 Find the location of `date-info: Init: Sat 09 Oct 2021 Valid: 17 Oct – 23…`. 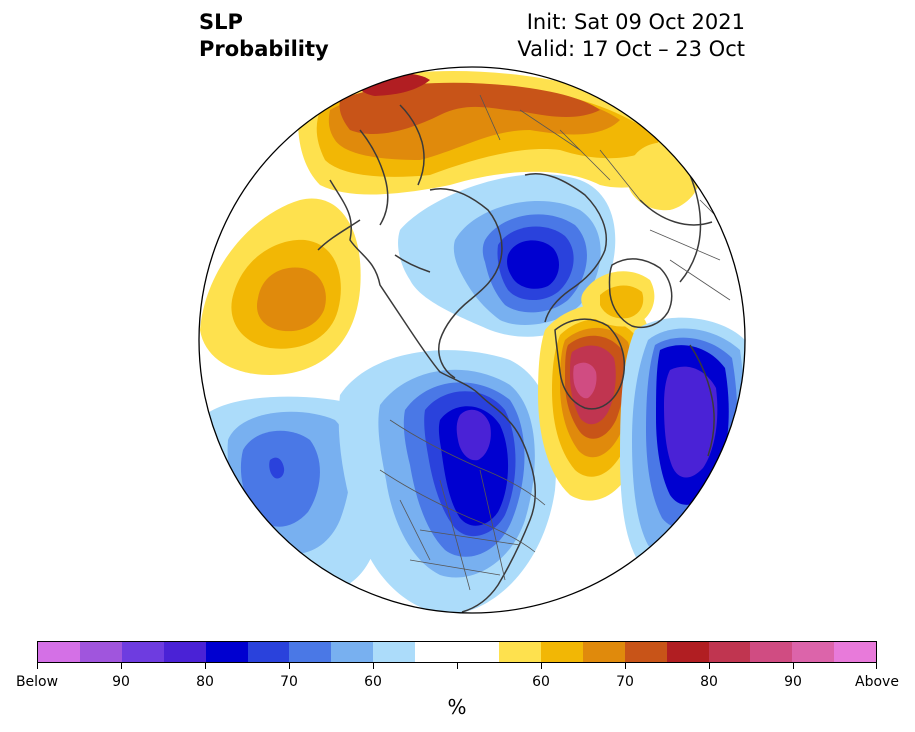

date-info: Init: Sat 09 Oct 2021 Valid: 17 Oct – 23… is located at coordinates (631, 36).